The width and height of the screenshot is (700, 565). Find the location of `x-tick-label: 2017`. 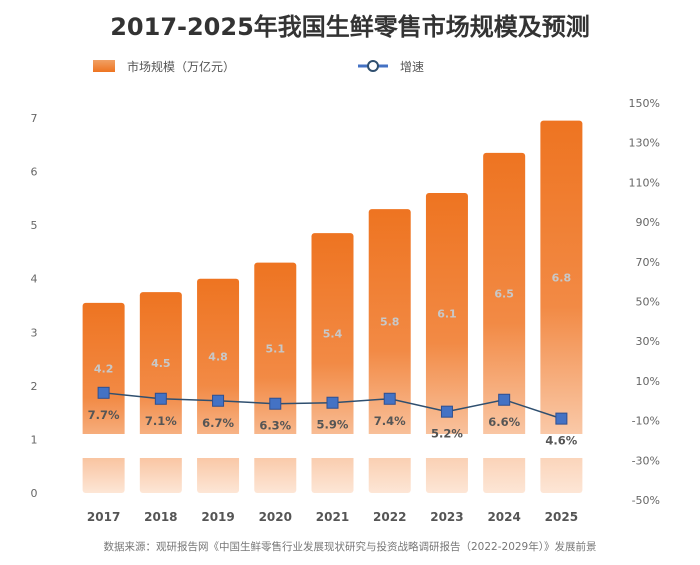

x-tick-label: 2017 is located at coordinates (103, 517).